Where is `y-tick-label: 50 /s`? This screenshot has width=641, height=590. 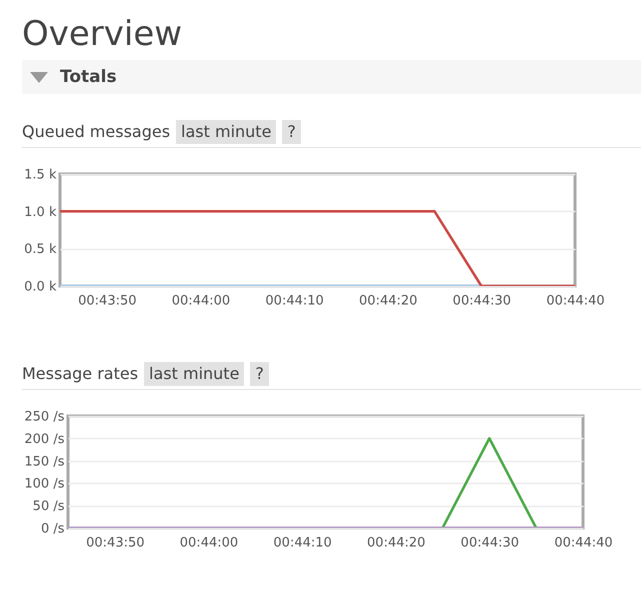 y-tick-label: 50 /s is located at coordinates (48, 506).